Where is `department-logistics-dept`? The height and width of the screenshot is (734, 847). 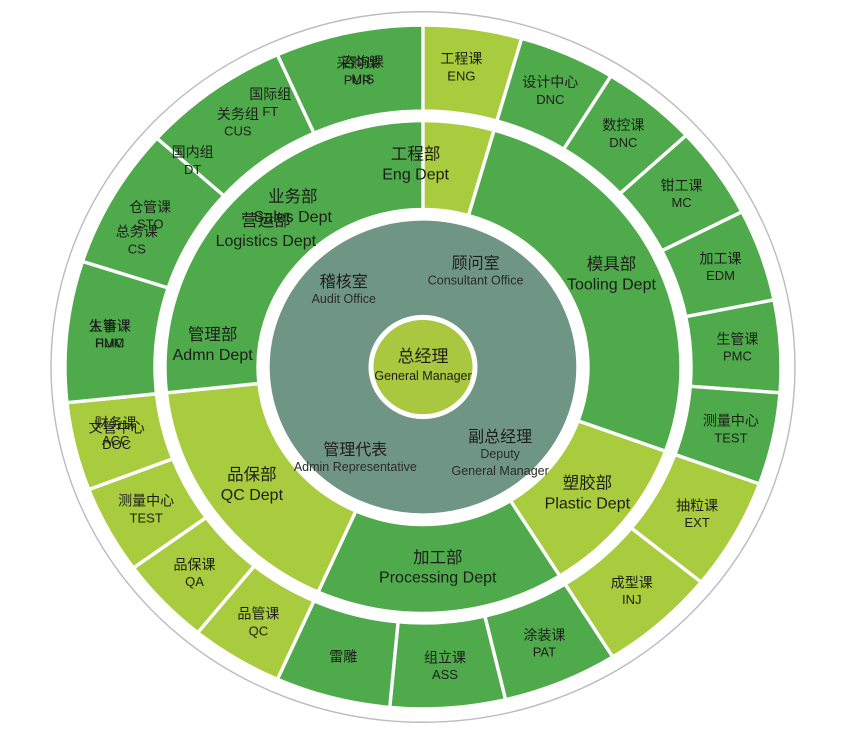
department-logistics-dept is located at coordinates (294, 256).